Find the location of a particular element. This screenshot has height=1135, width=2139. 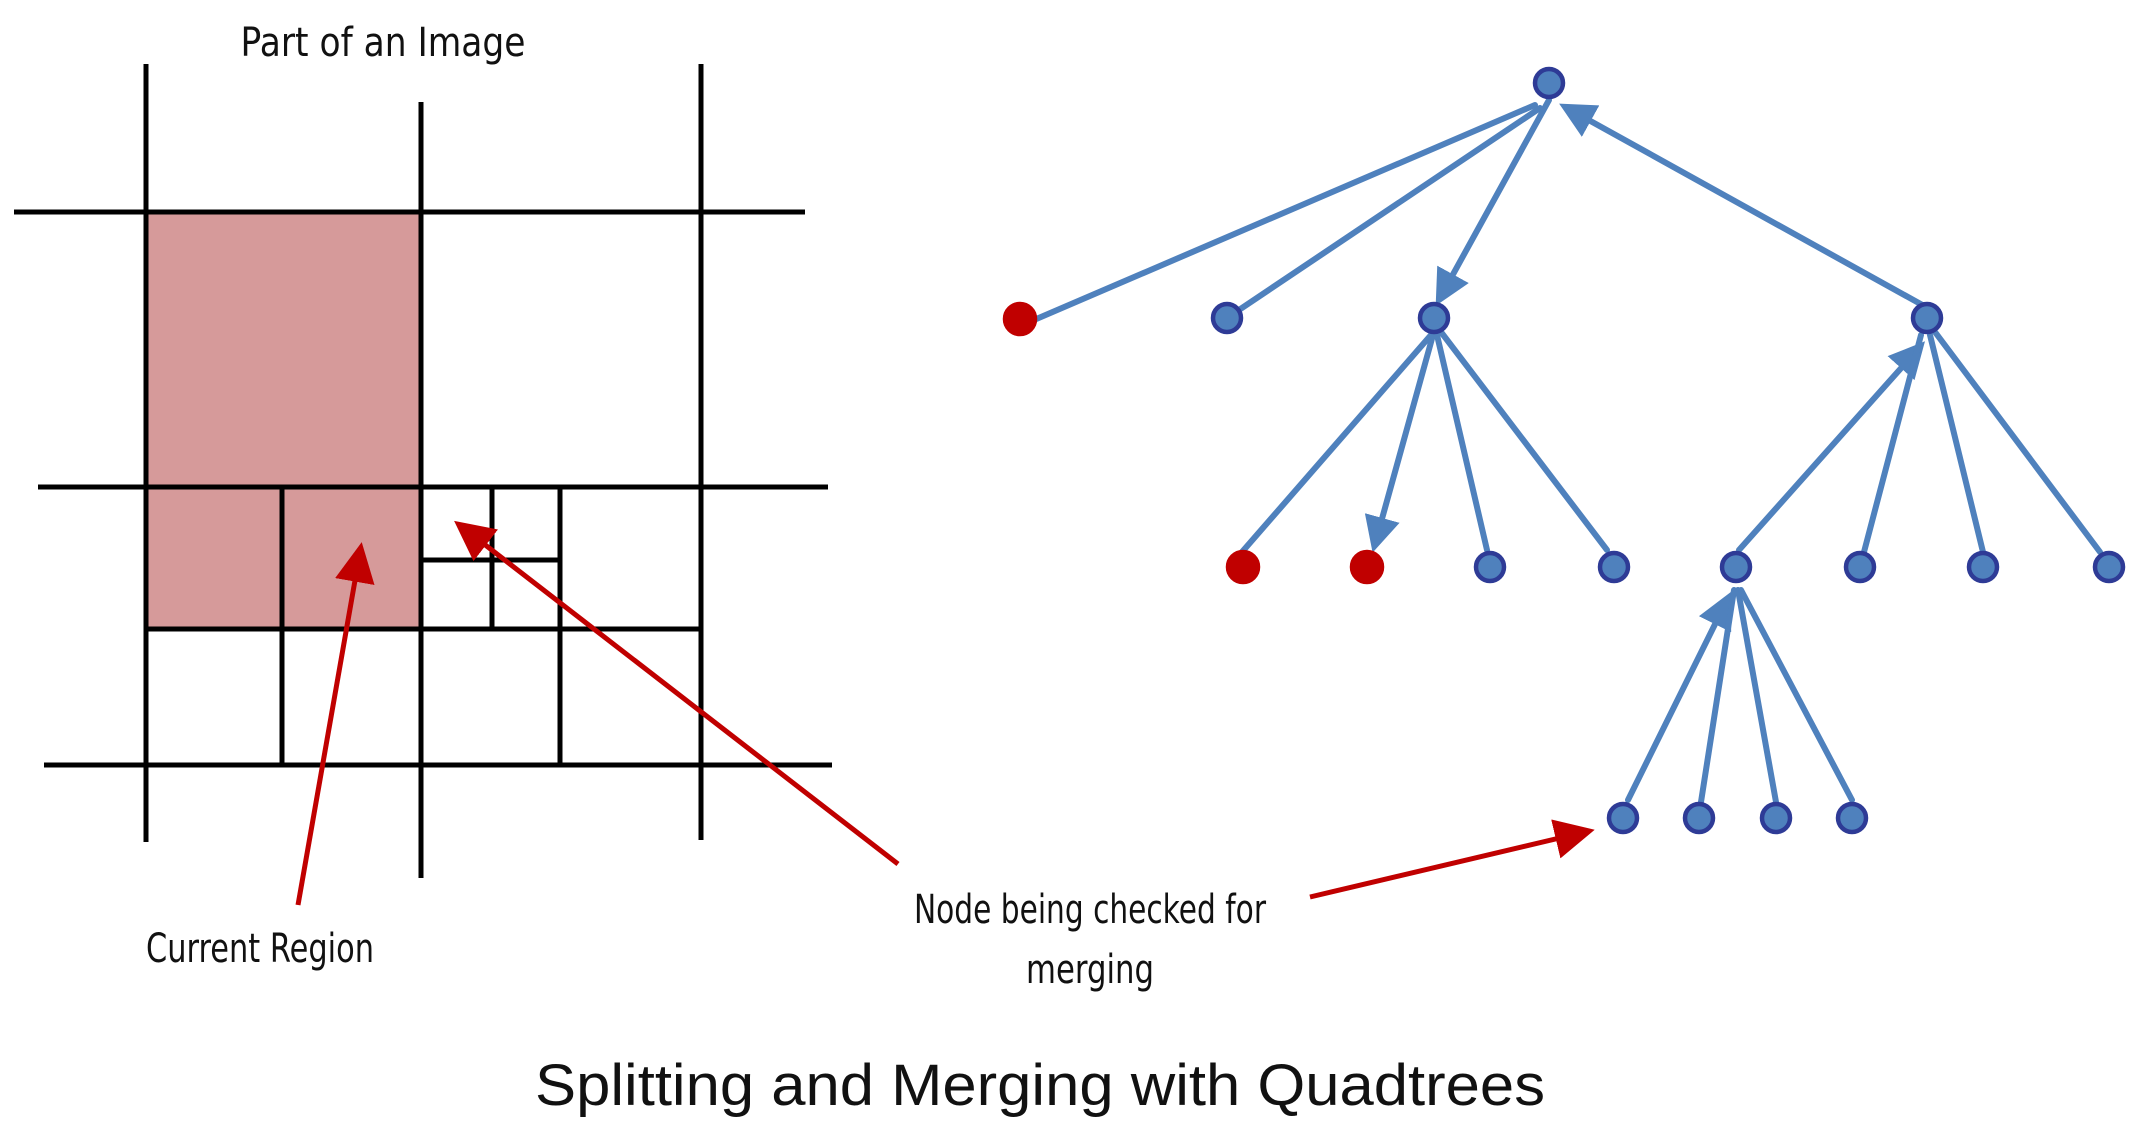

grid-title: Part of an Image is located at coordinates (383, 43).